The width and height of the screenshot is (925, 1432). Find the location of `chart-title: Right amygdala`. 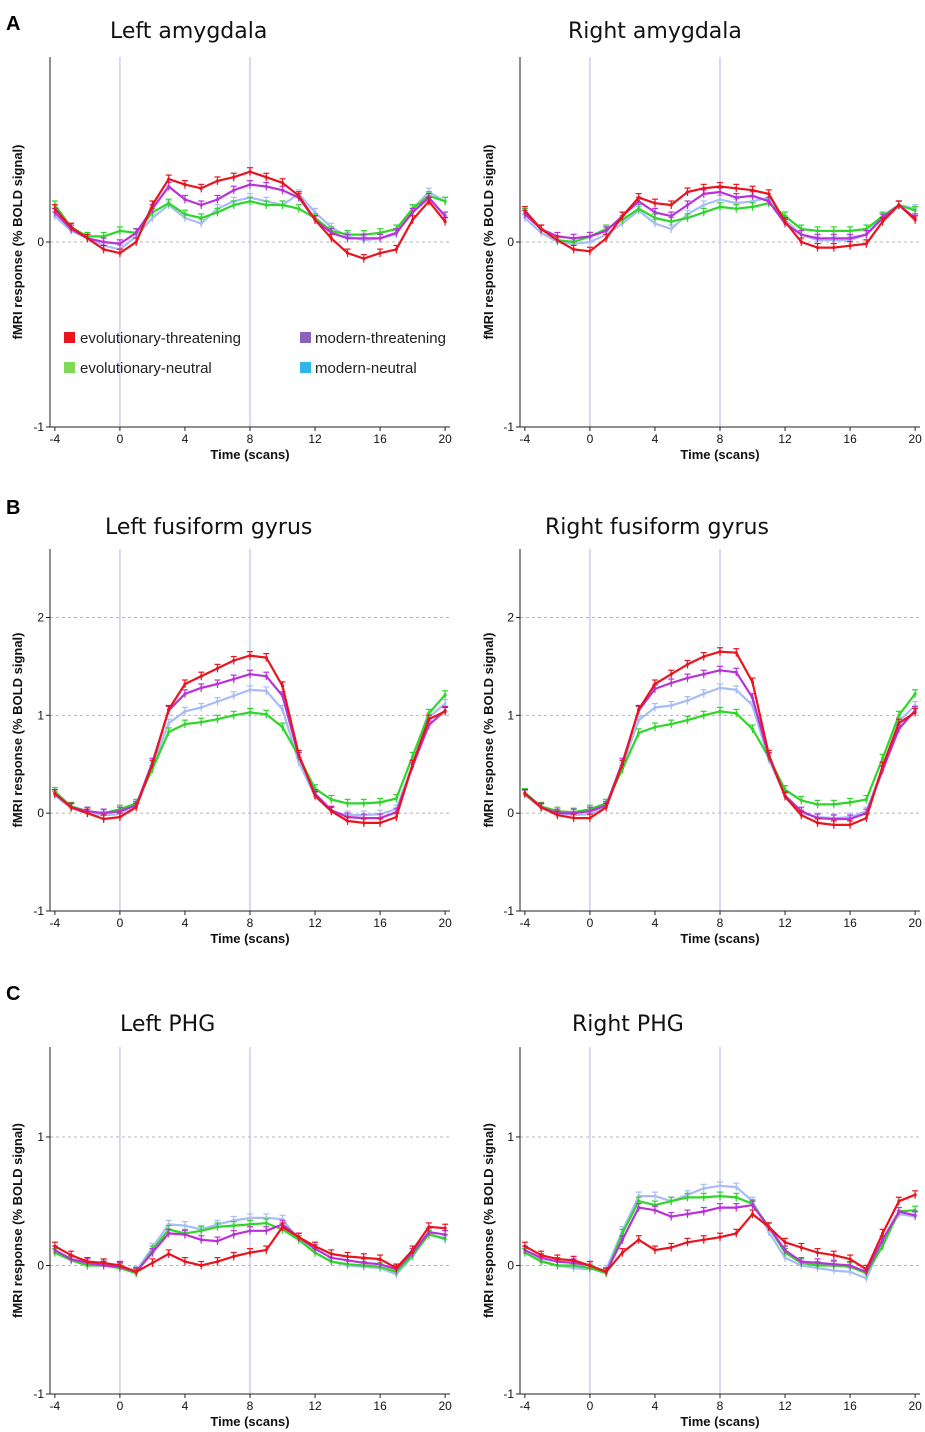

chart-title: Right amygdala is located at coordinates (655, 31).